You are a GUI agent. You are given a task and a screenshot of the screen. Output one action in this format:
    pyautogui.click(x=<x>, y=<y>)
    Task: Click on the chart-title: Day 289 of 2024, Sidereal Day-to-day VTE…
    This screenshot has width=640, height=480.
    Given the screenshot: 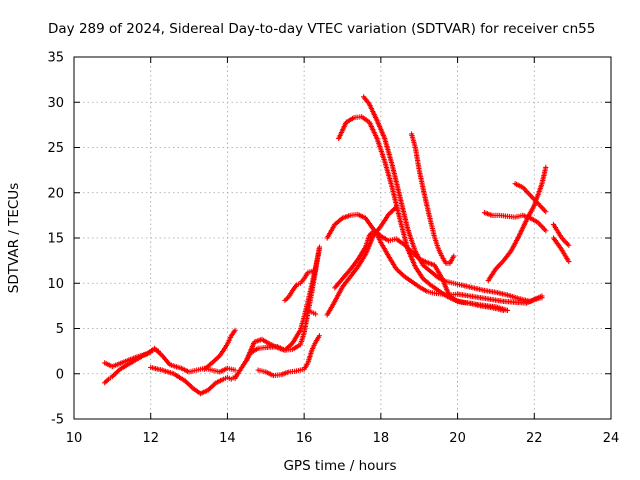 What is the action you would take?
    pyautogui.click(x=321, y=29)
    